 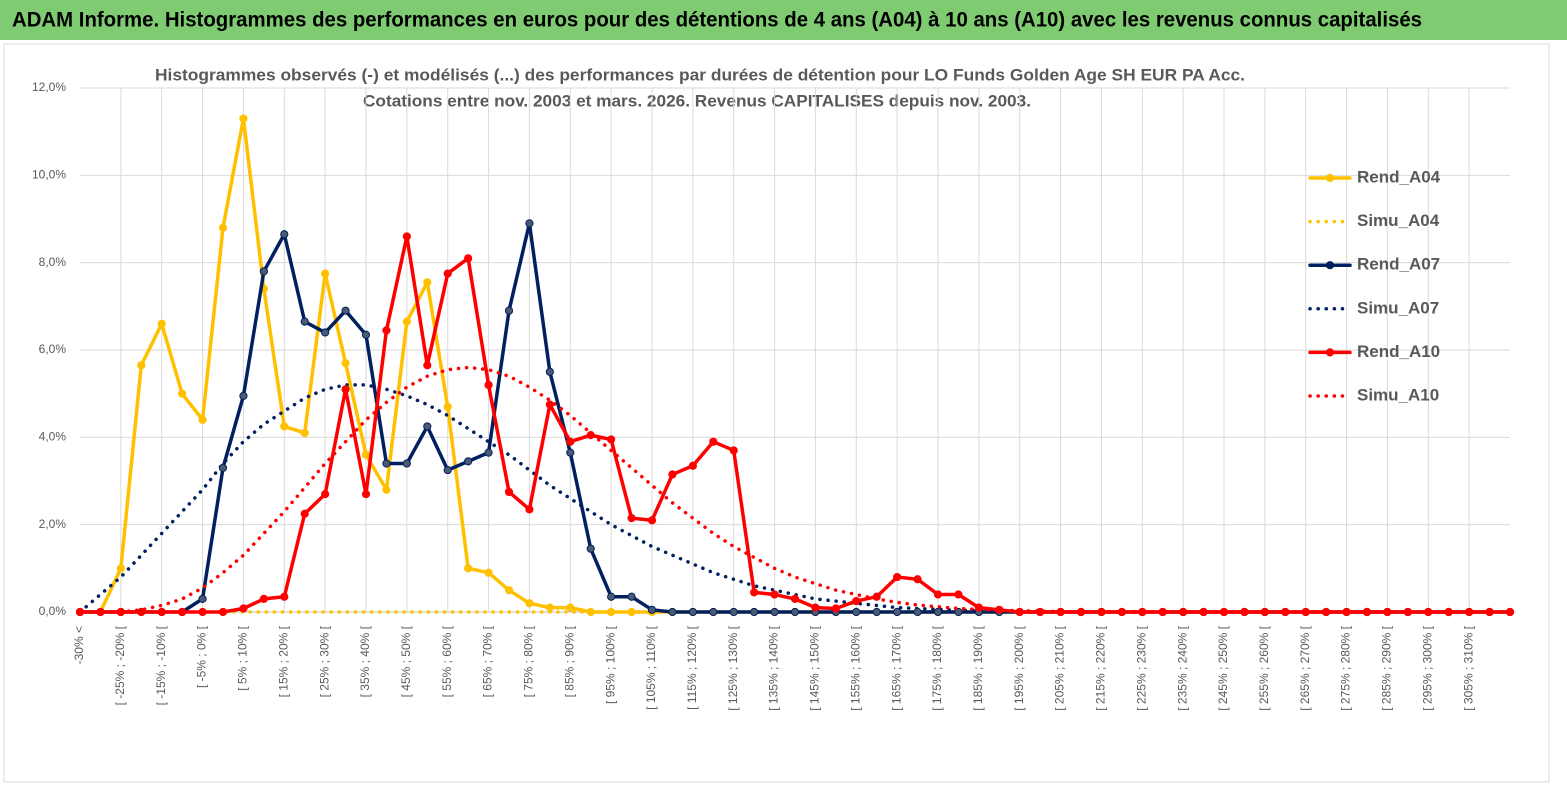 What do you see at coordinates (978, 667) in the screenshot?
I see `x-tick-label: [ 185% ; 190% [` at bounding box center [978, 667].